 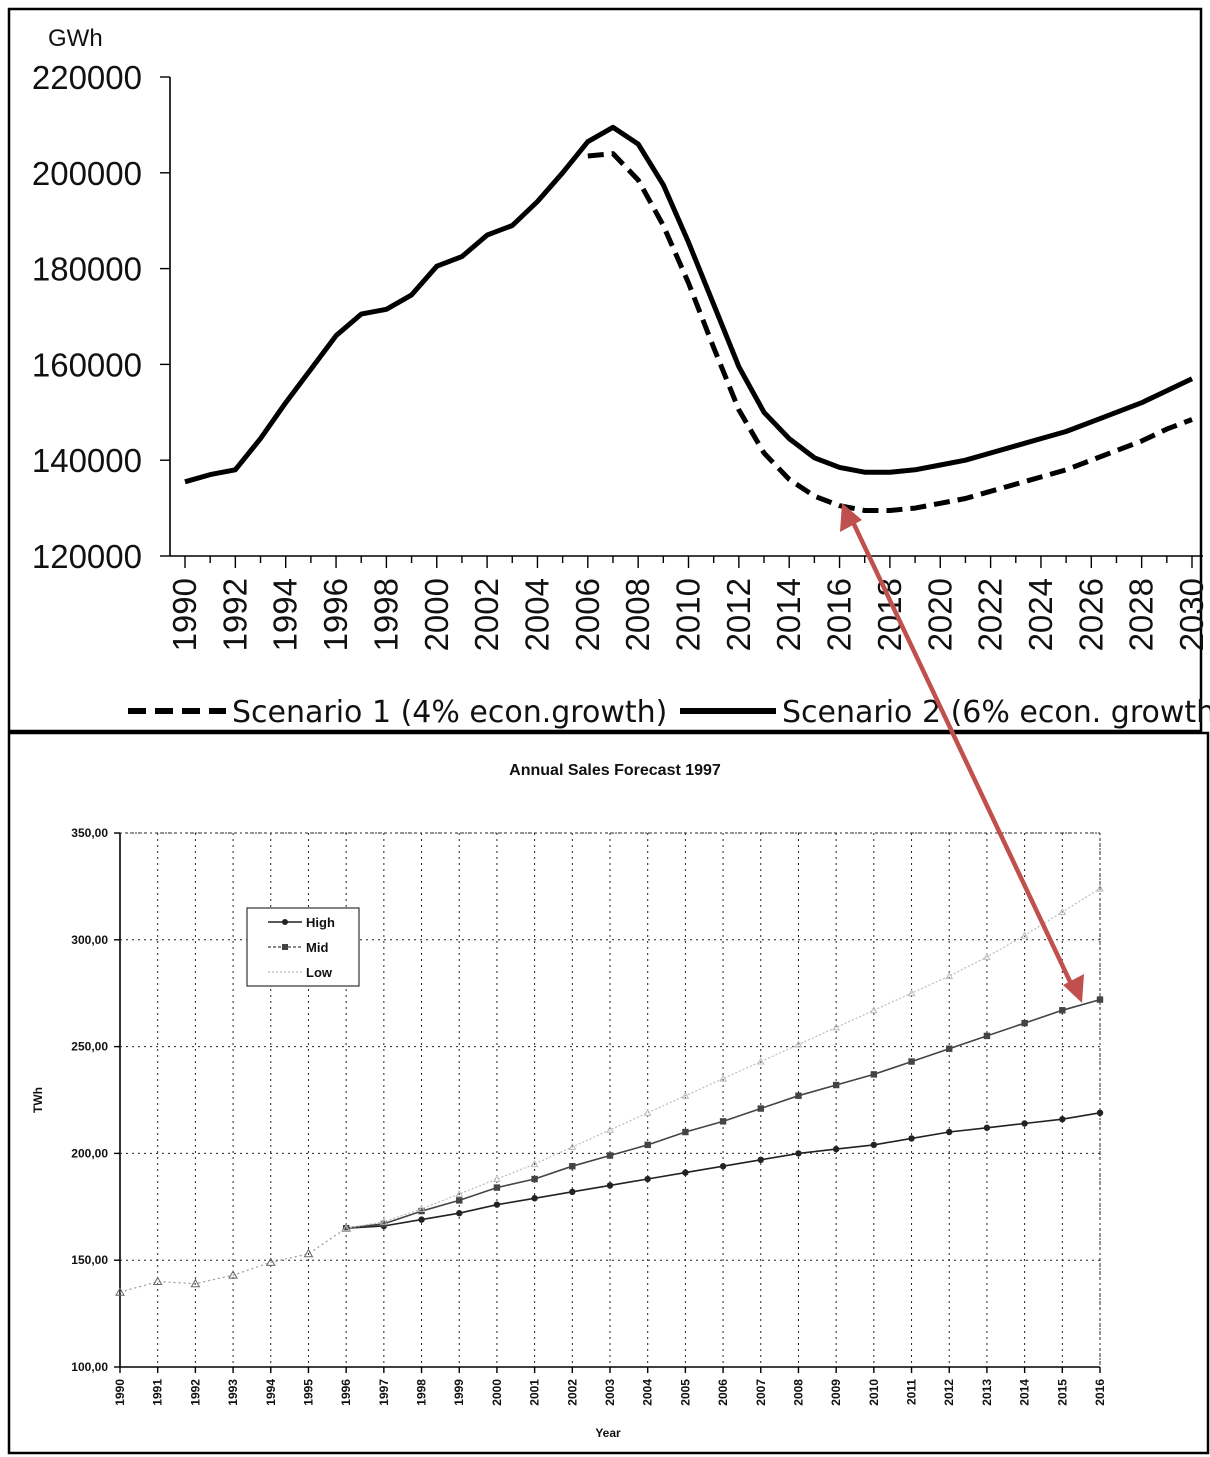 What do you see at coordinates (285, 947) in the screenshot?
I see `legend-mid-marker` at bounding box center [285, 947].